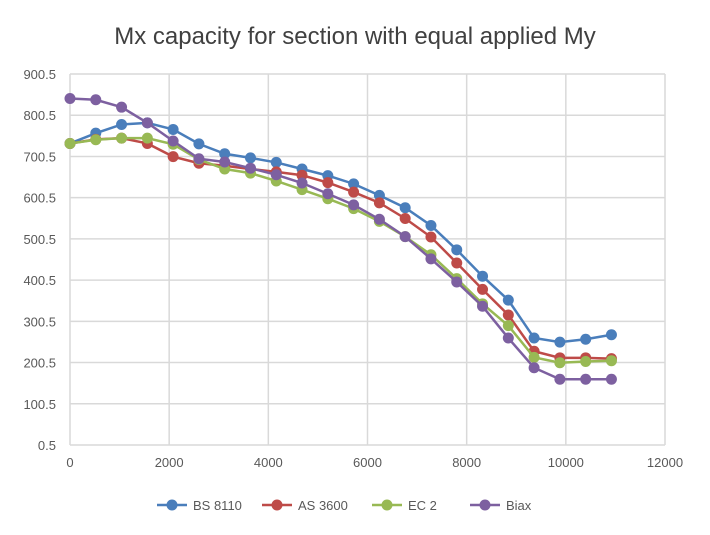  I want to click on x-tick-label: 8000, so click(466, 462).